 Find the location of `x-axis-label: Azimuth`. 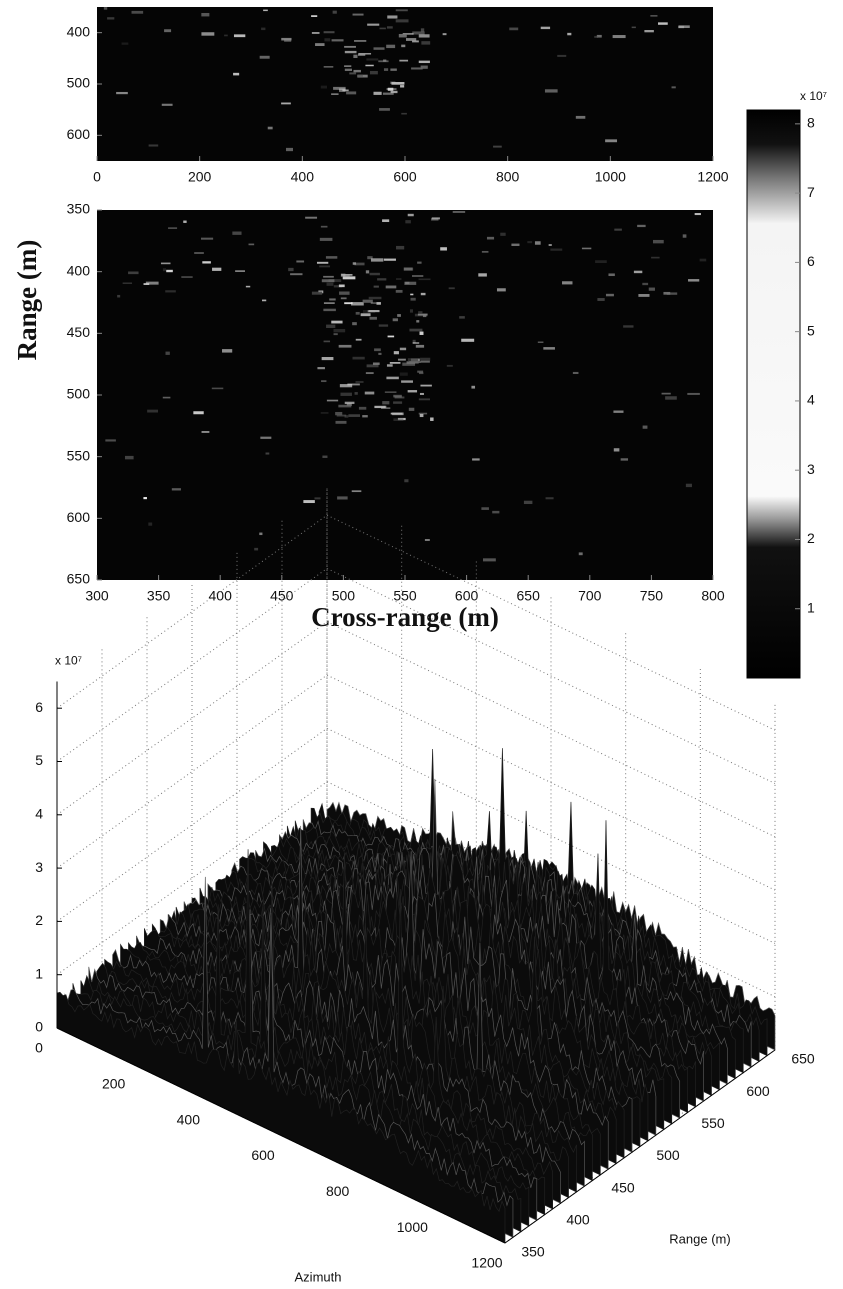

x-axis-label: Azimuth is located at coordinates (318, 1276).